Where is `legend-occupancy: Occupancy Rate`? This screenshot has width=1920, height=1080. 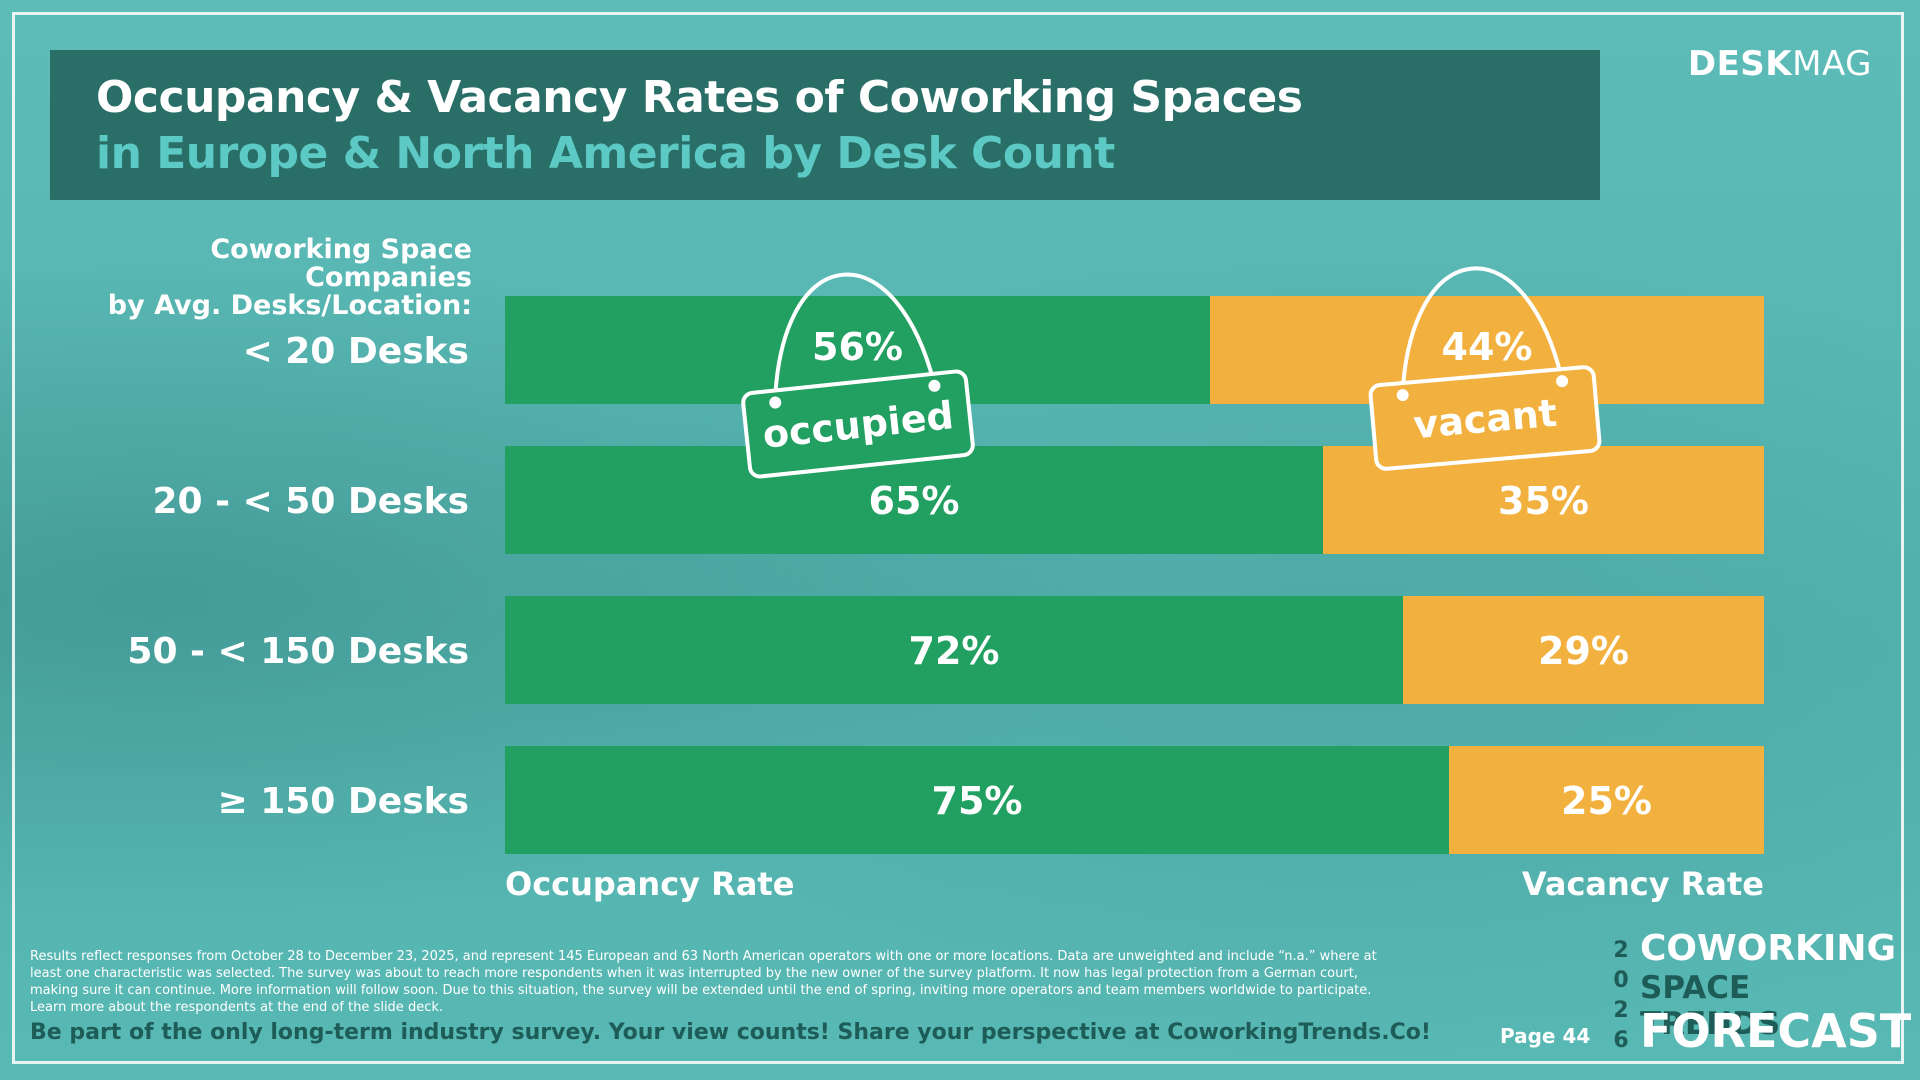 legend-occupancy: Occupancy Rate is located at coordinates (650, 884).